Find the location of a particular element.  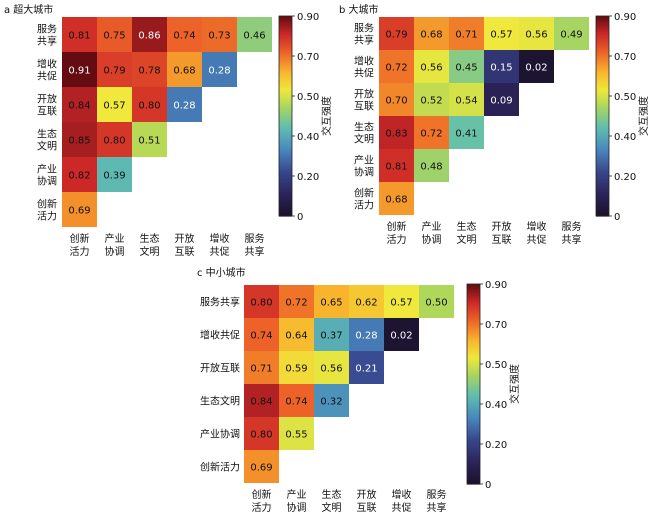

cell-value-label: 0.45 is located at coordinates (466, 68).